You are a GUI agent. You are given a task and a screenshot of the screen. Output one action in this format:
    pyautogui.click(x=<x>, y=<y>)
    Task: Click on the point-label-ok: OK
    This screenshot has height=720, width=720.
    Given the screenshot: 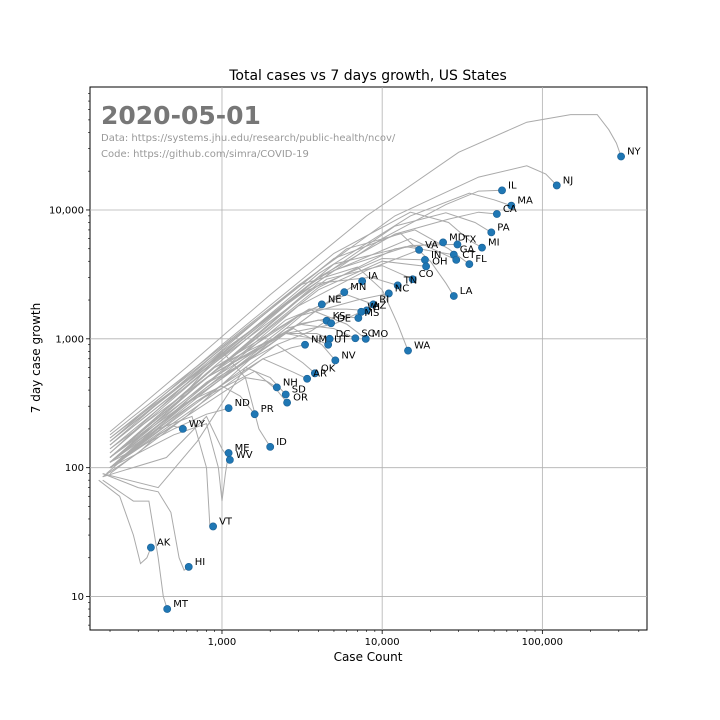 What is the action you would take?
    pyautogui.click(x=328, y=368)
    